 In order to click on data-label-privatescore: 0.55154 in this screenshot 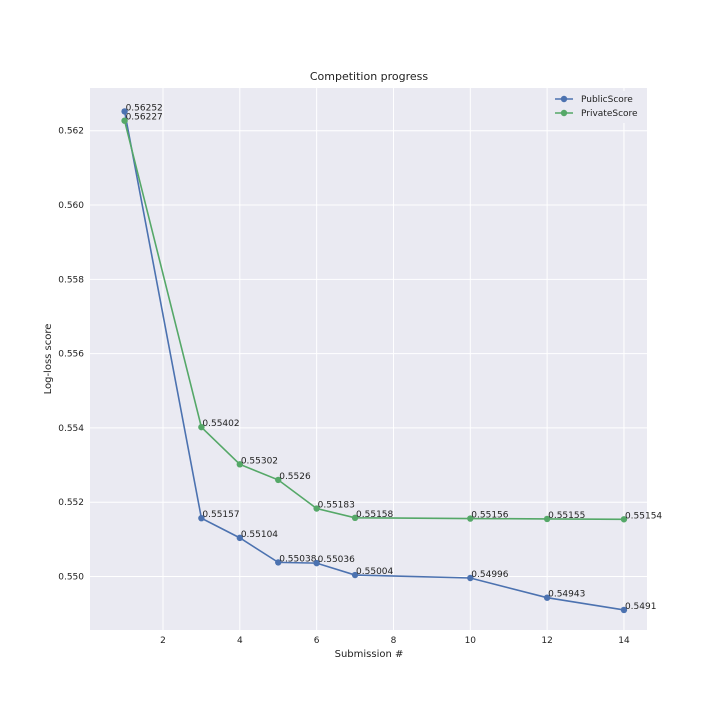, I will do `click(643, 516)`.